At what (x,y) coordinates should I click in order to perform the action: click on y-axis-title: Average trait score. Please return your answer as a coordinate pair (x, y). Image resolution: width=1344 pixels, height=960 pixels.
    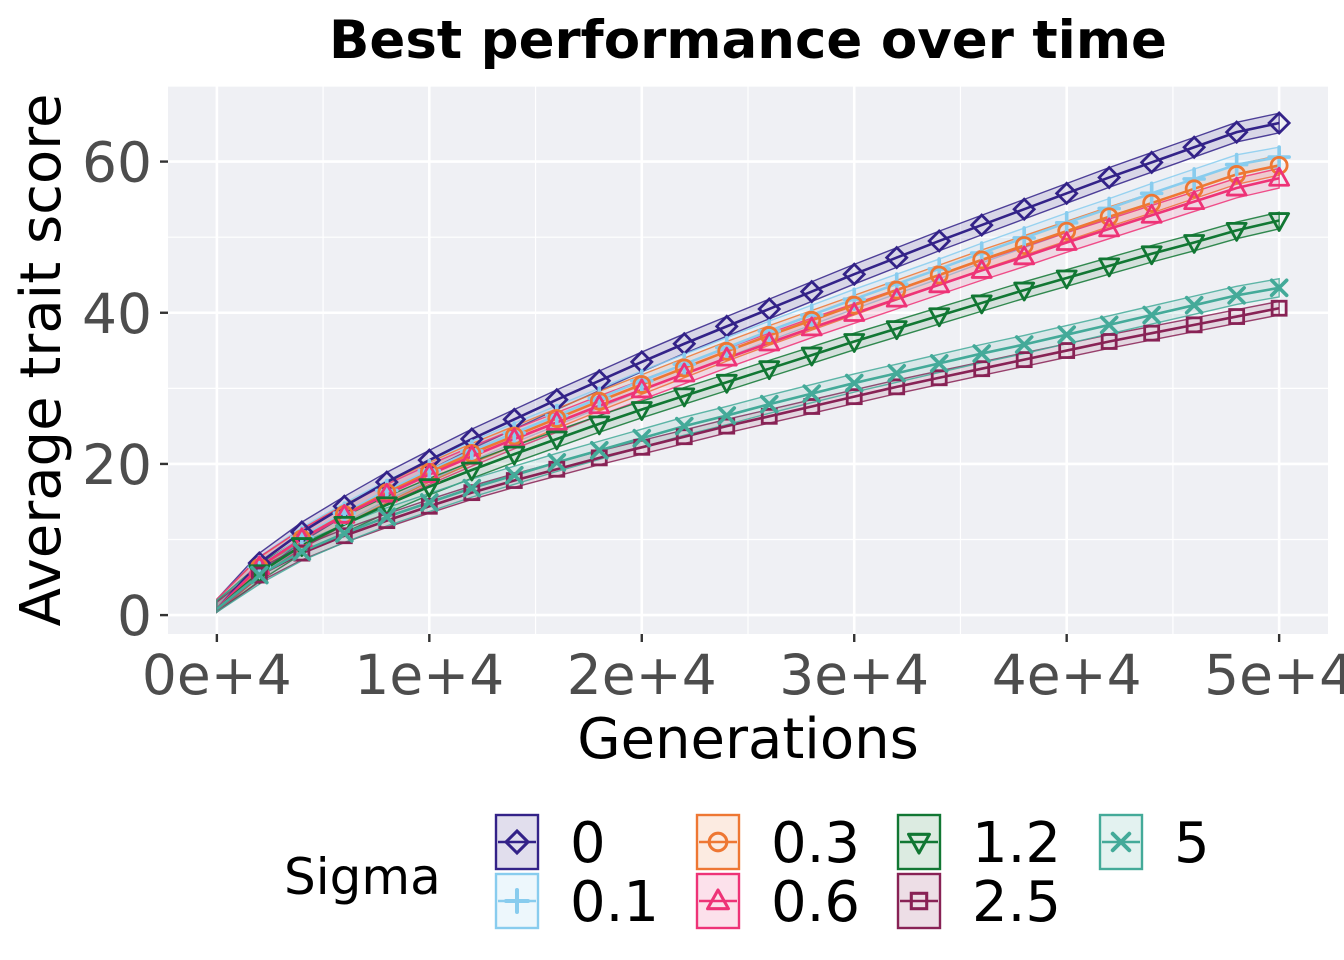
    Looking at the image, I should click on (41, 360).